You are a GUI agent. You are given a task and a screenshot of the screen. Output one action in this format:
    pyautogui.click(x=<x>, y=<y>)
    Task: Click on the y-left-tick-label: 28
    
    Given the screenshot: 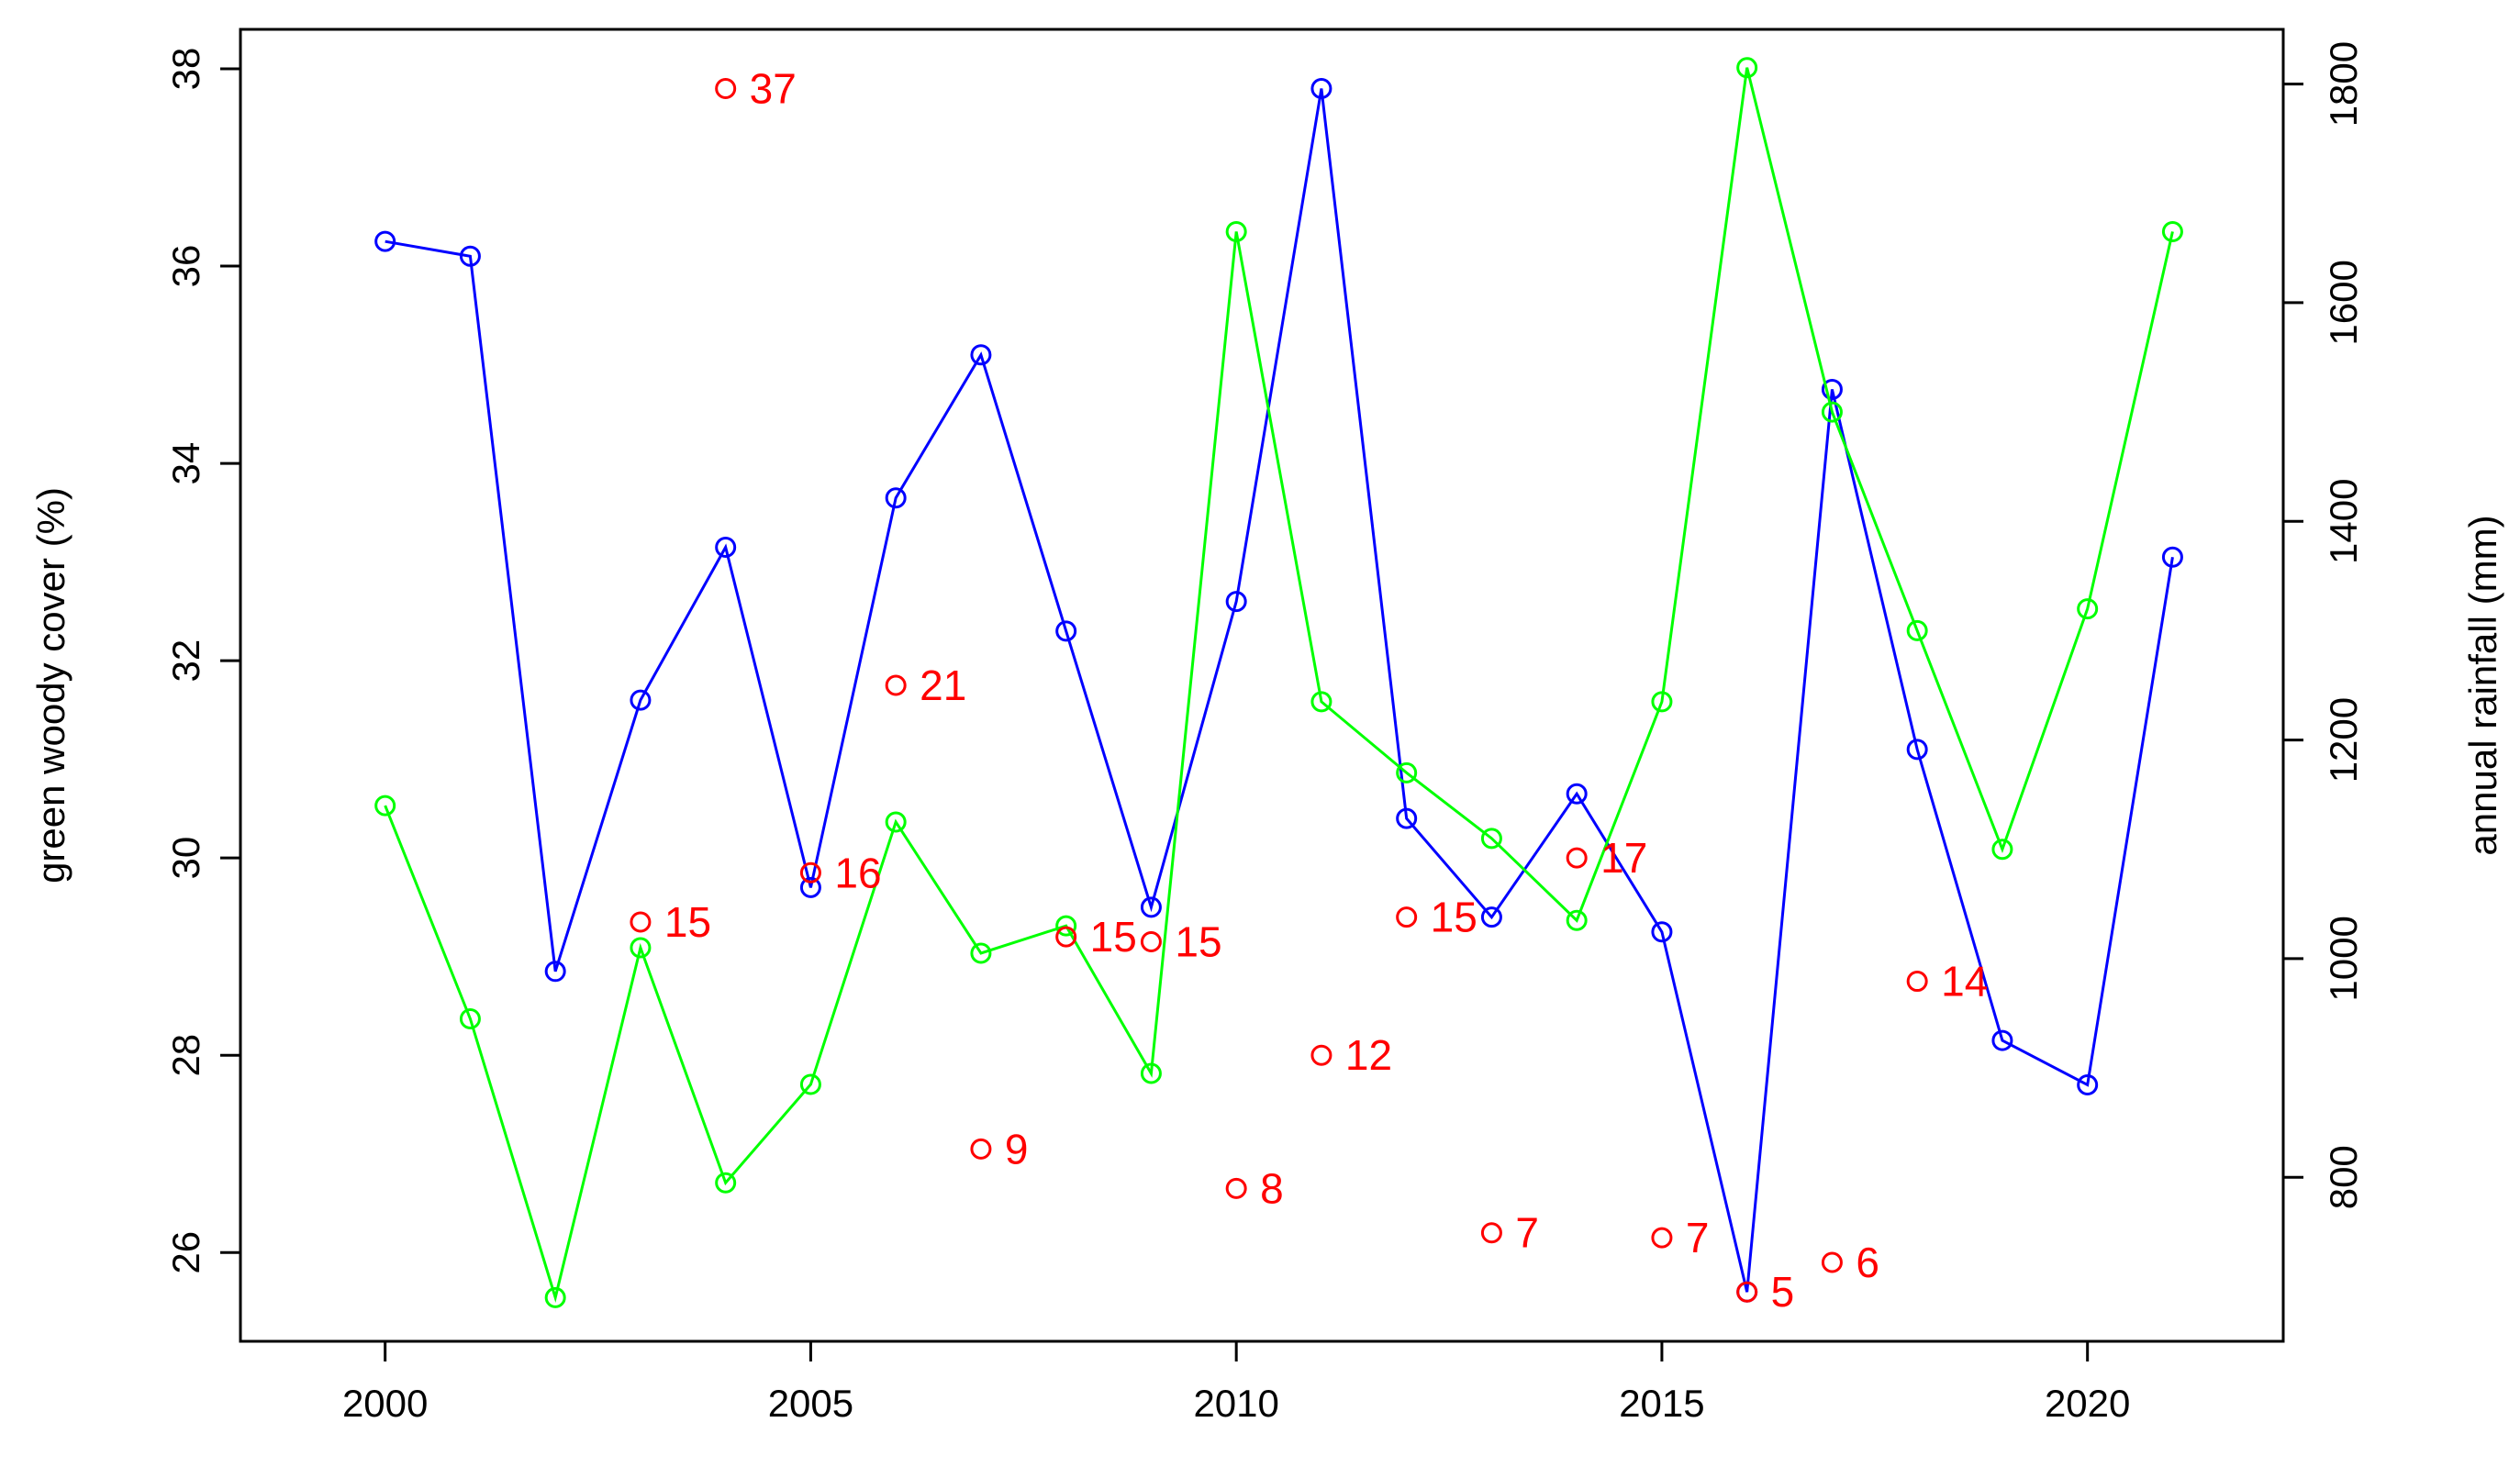 What is the action you would take?
    pyautogui.click(x=185, y=1055)
    